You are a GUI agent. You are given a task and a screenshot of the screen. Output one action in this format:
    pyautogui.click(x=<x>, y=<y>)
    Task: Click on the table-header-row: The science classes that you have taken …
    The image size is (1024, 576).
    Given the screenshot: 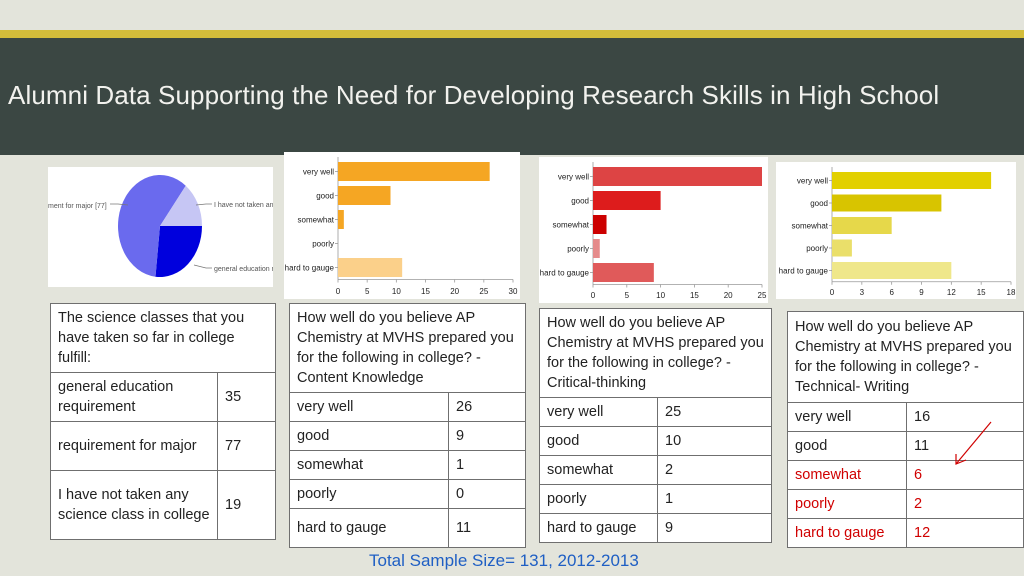 What is the action you would take?
    pyautogui.click(x=163, y=338)
    